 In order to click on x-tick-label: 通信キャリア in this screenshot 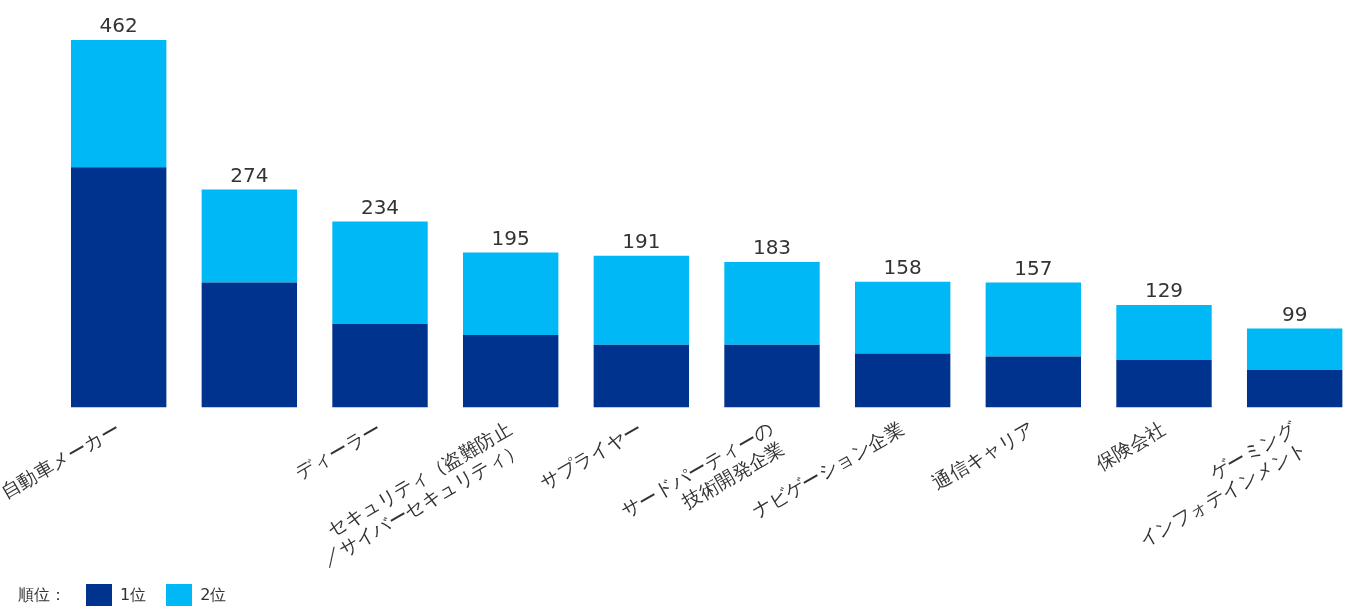, I will do `click(983, 455)`.